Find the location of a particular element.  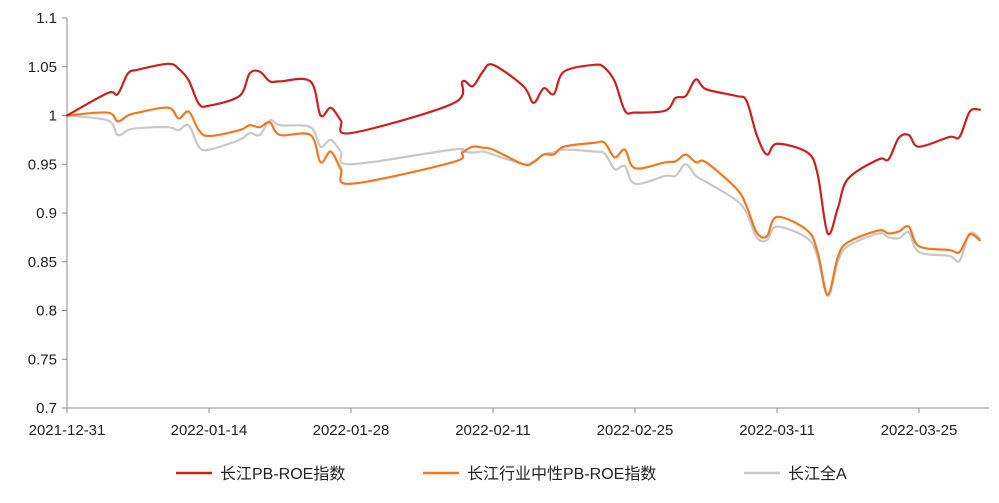

x-tick-label: 2022-02-11 is located at coordinates (493, 430).